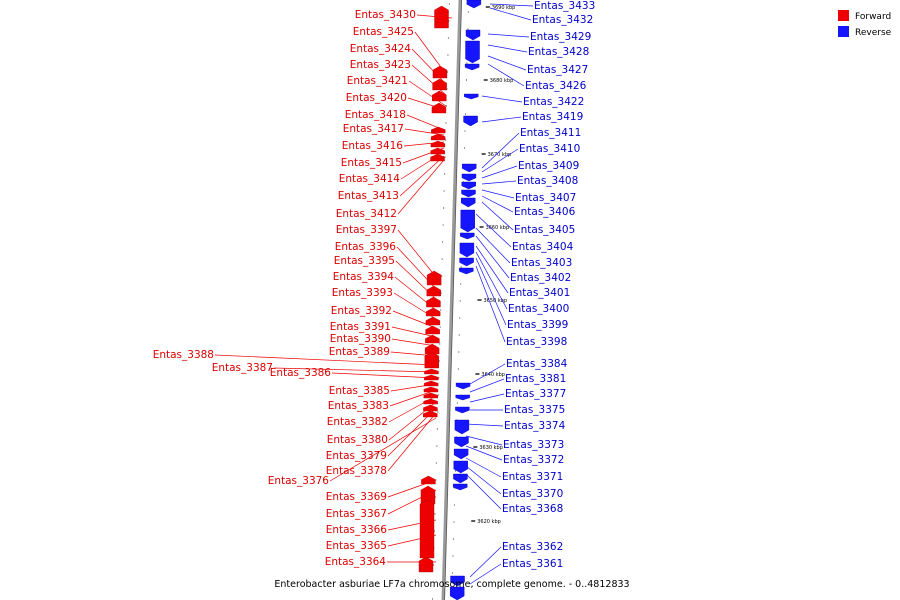  What do you see at coordinates (562, 20) in the screenshot?
I see `reverse-gene-label: Entas_3432` at bounding box center [562, 20].